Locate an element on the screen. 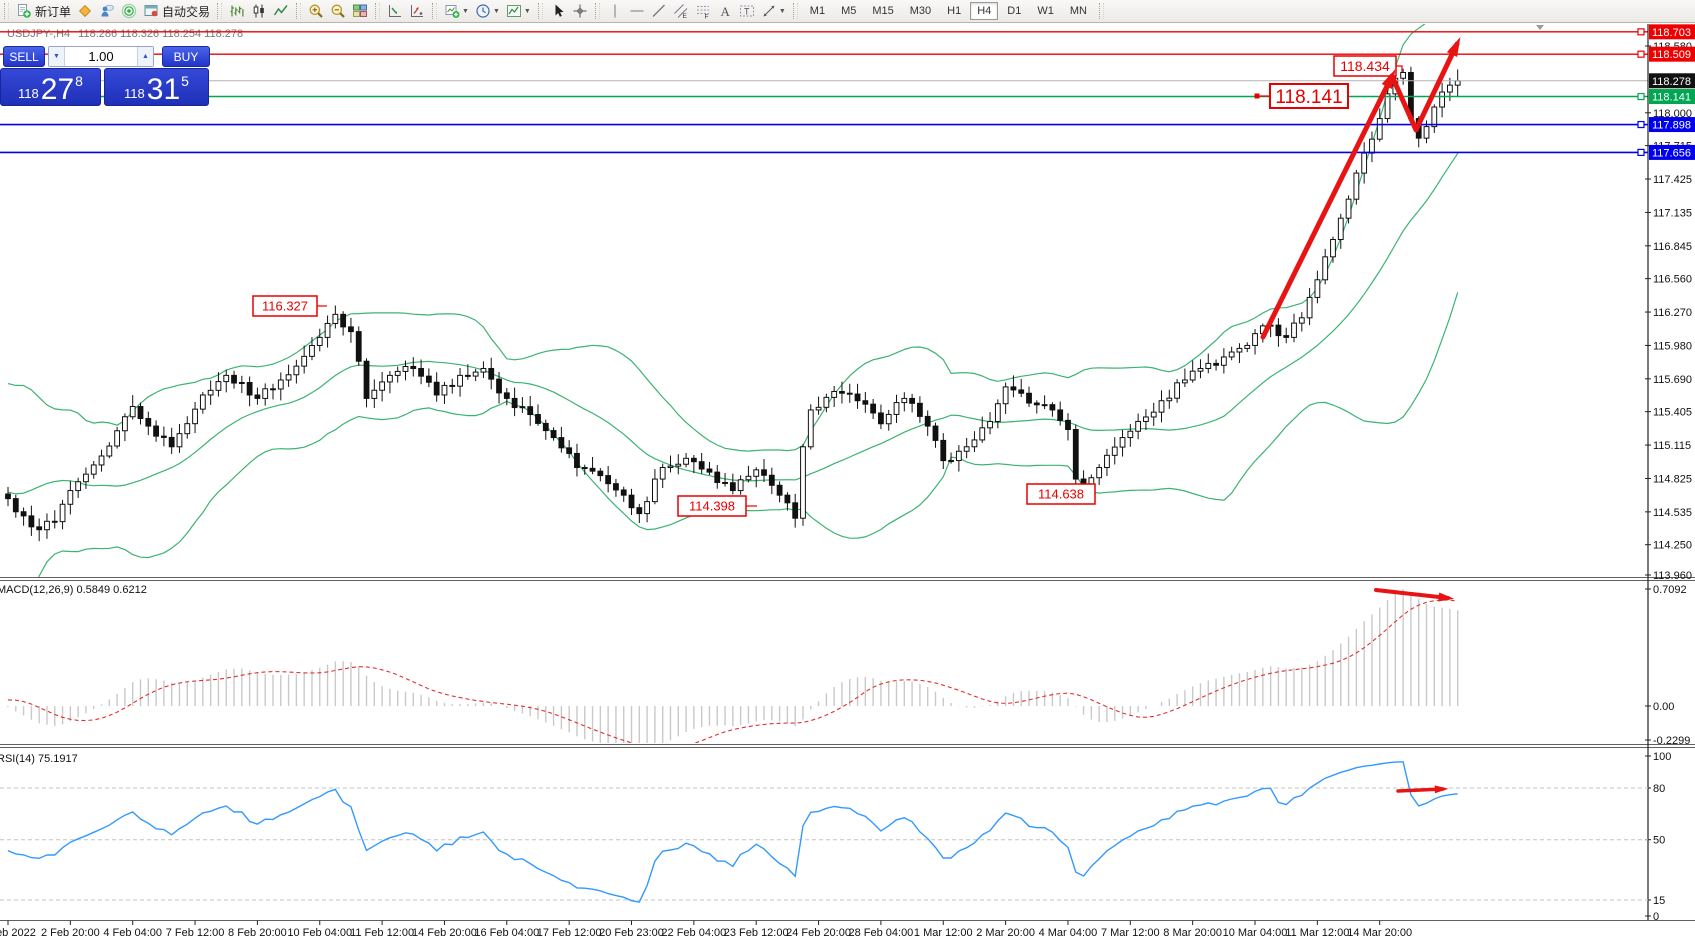 The width and height of the screenshot is (1695, 942). svg-text: 15 is located at coordinates (1659, 901).